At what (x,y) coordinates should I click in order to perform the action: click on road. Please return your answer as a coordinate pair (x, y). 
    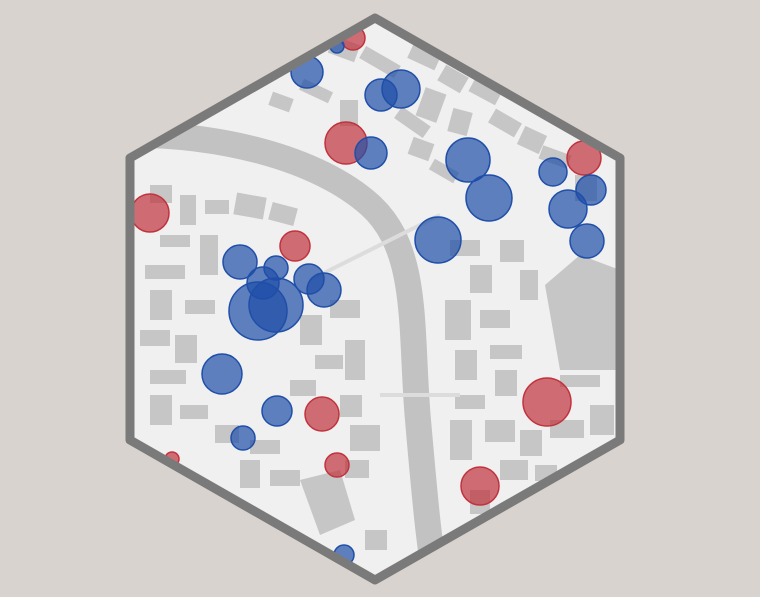
    Looking at the image, I should click on (375, 247).